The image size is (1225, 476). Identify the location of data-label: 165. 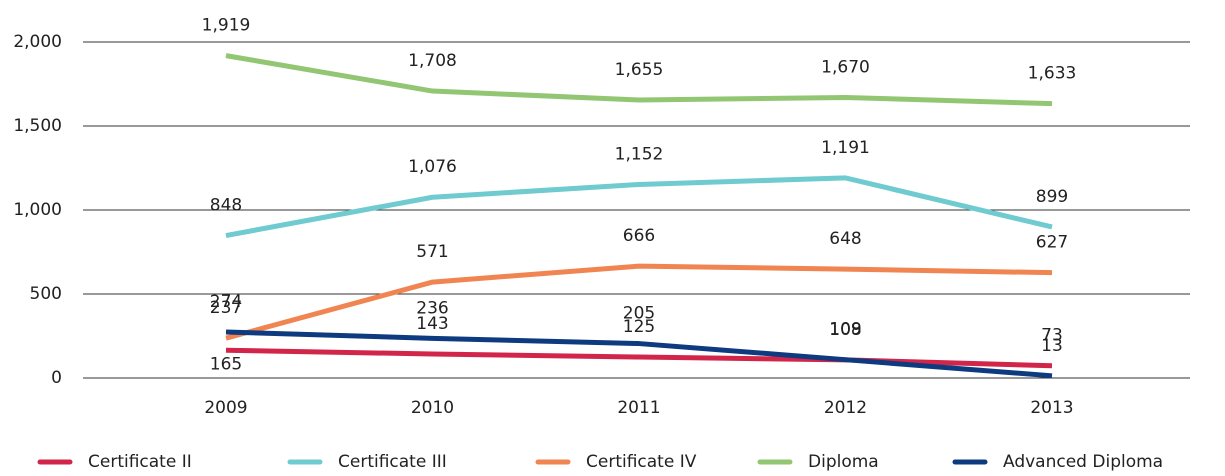
(226, 364).